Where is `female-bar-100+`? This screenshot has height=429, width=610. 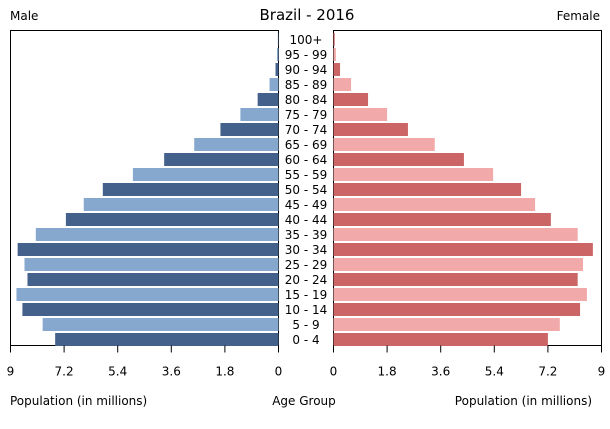
female-bar-100+ is located at coordinates (334, 39).